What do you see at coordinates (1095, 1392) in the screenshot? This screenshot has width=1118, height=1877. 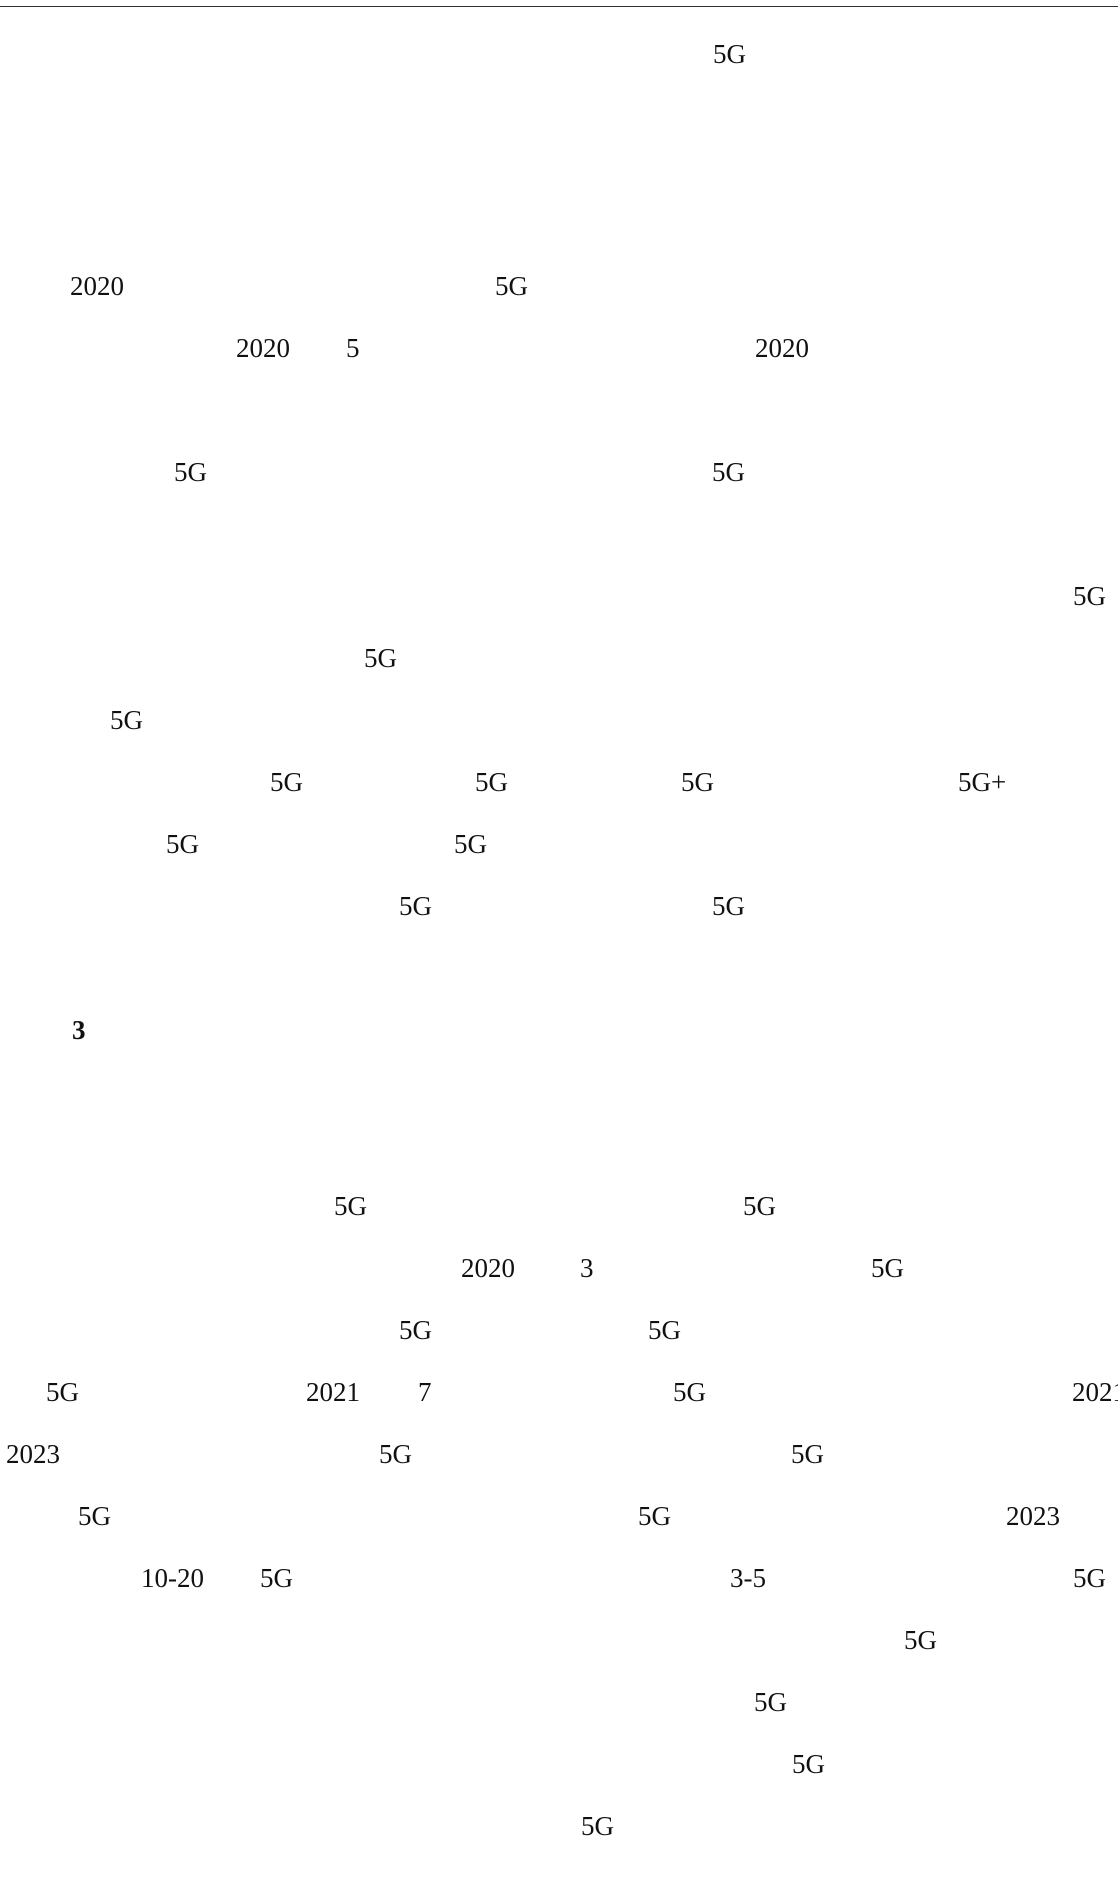 I see `text-fragment: 2021-` at bounding box center [1095, 1392].